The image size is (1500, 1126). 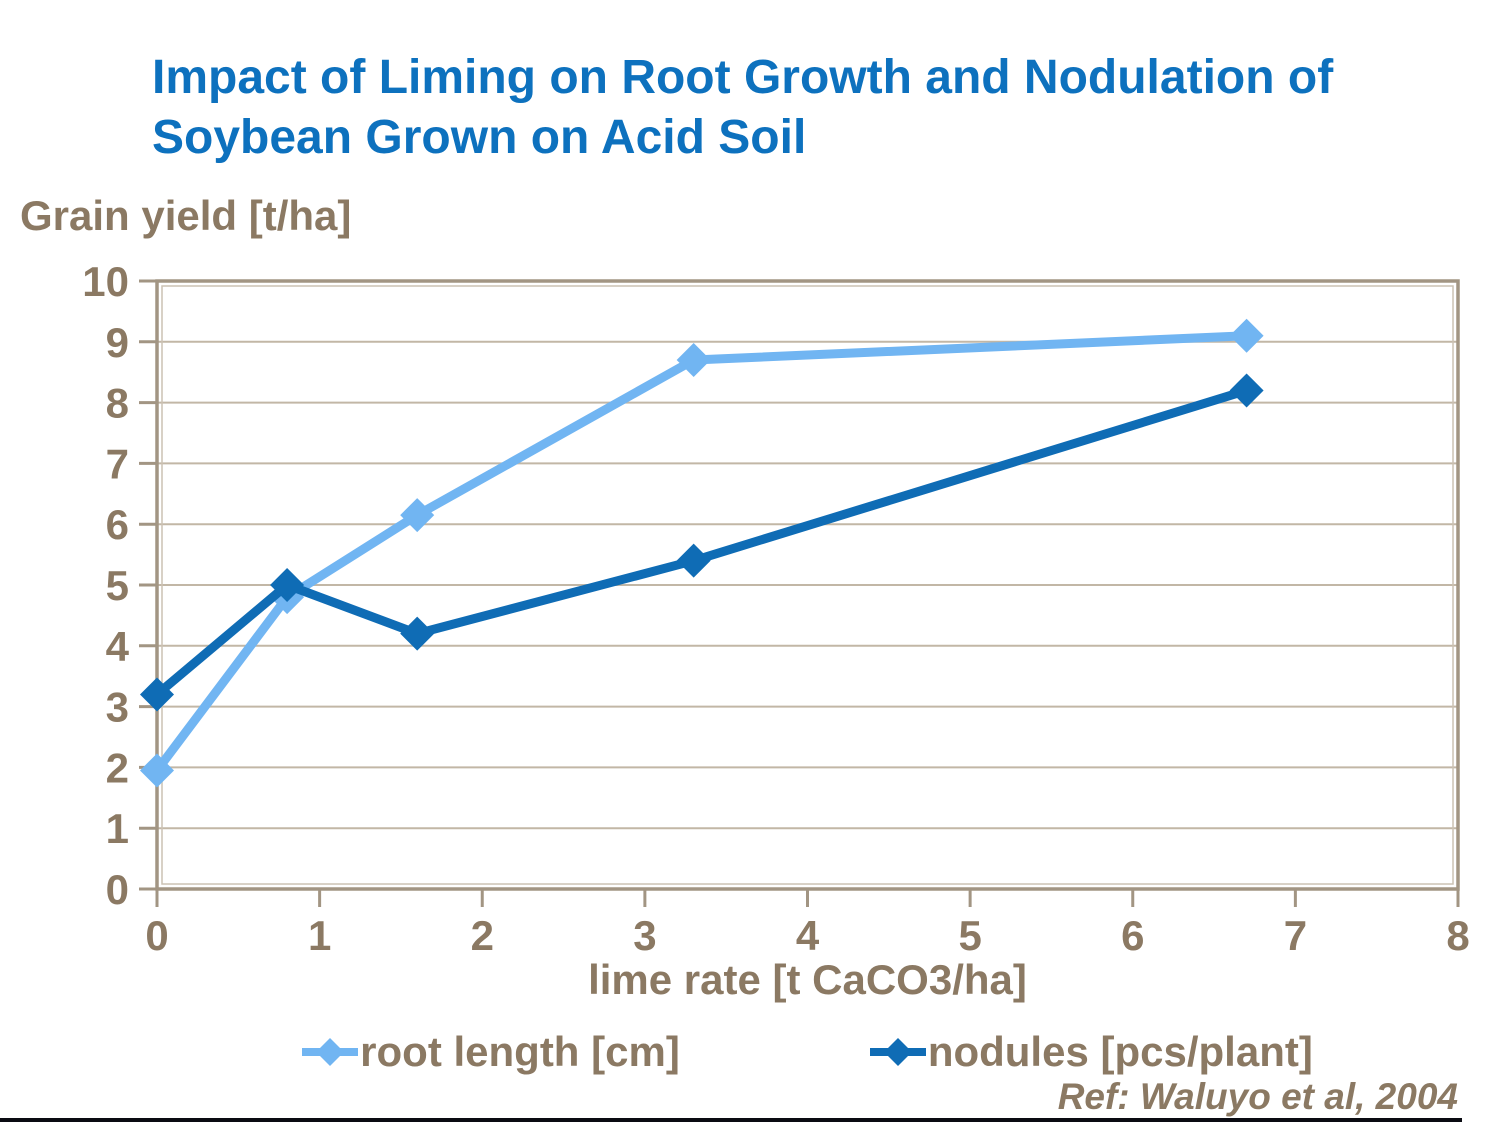 What do you see at coordinates (287, 585) in the screenshot?
I see `marker-nodules-pcs-plant-x0.8` at bounding box center [287, 585].